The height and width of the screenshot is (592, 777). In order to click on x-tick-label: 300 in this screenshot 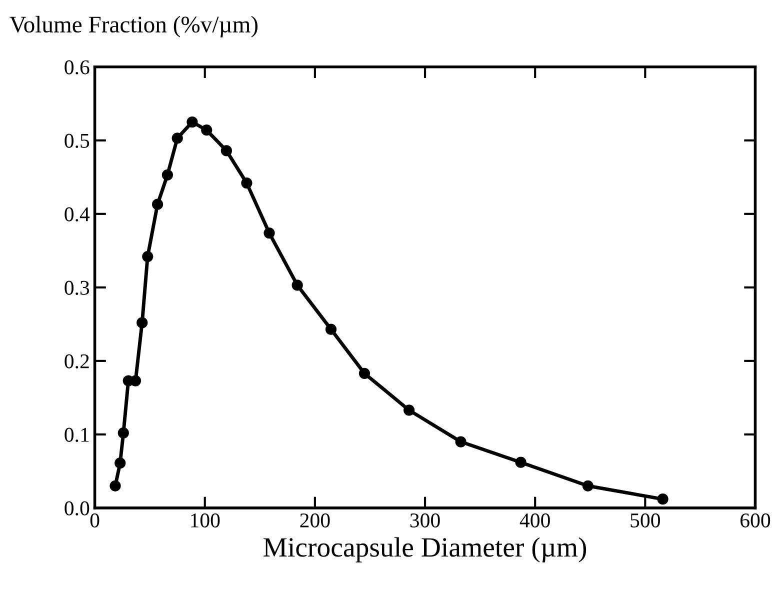, I will do `click(425, 520)`.